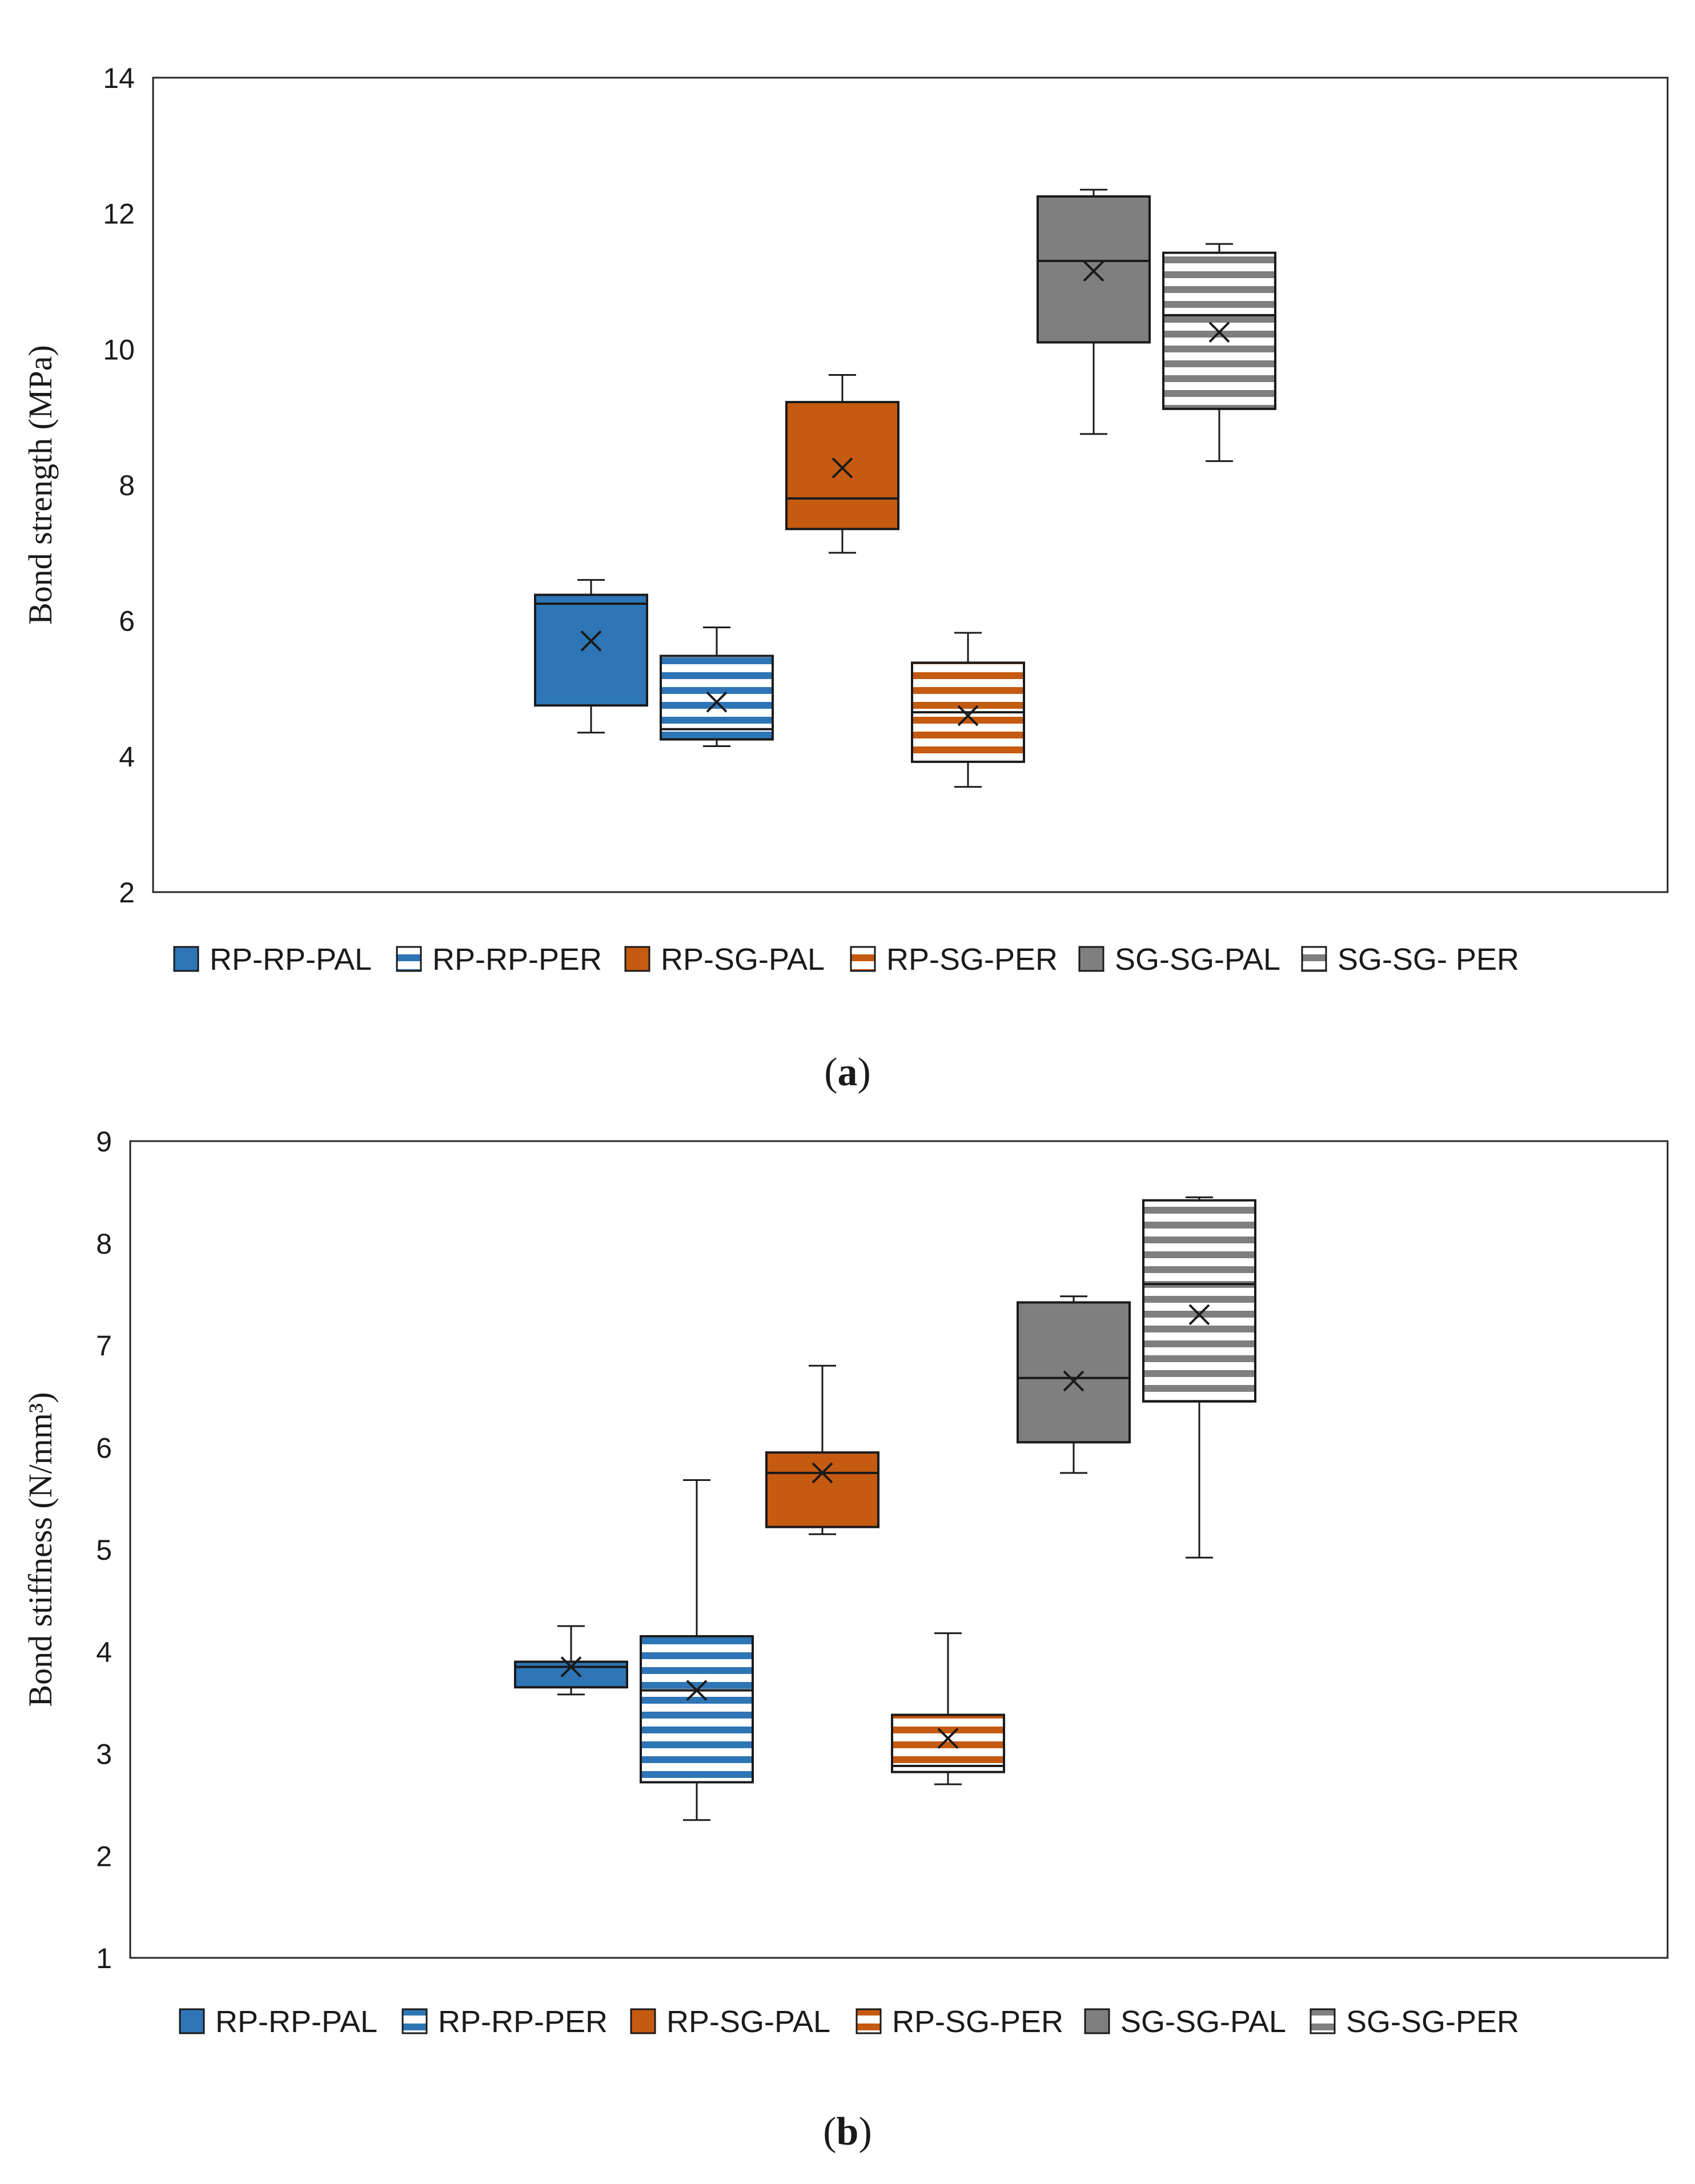 The image size is (1695, 2184). Describe the element at coordinates (748, 2022) in the screenshot. I see `legend-label: RP-SG-PAL` at that location.